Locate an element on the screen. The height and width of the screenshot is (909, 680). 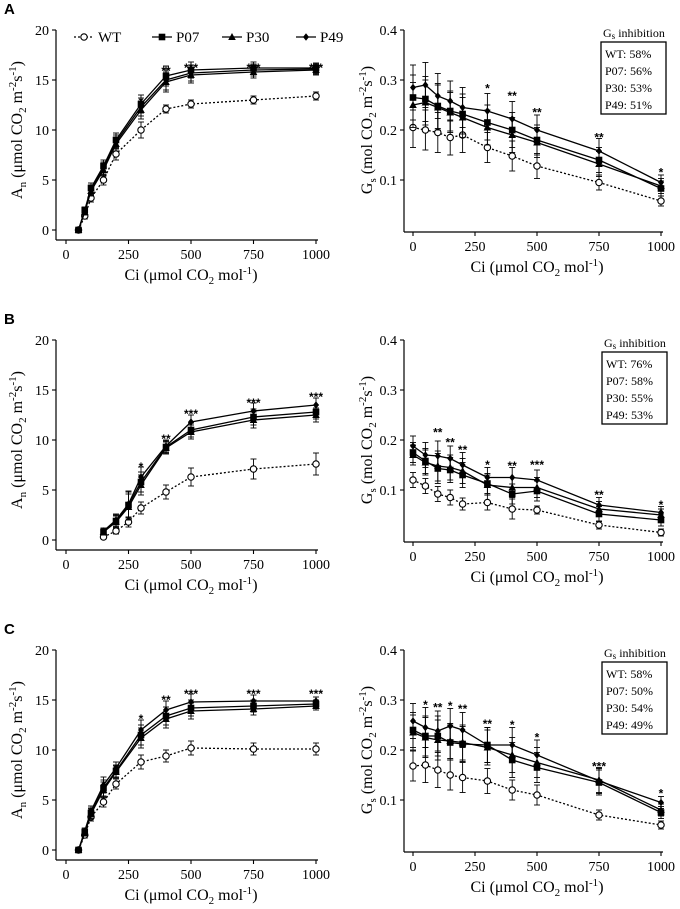
panel-letter: A is located at coordinates (9, 9).